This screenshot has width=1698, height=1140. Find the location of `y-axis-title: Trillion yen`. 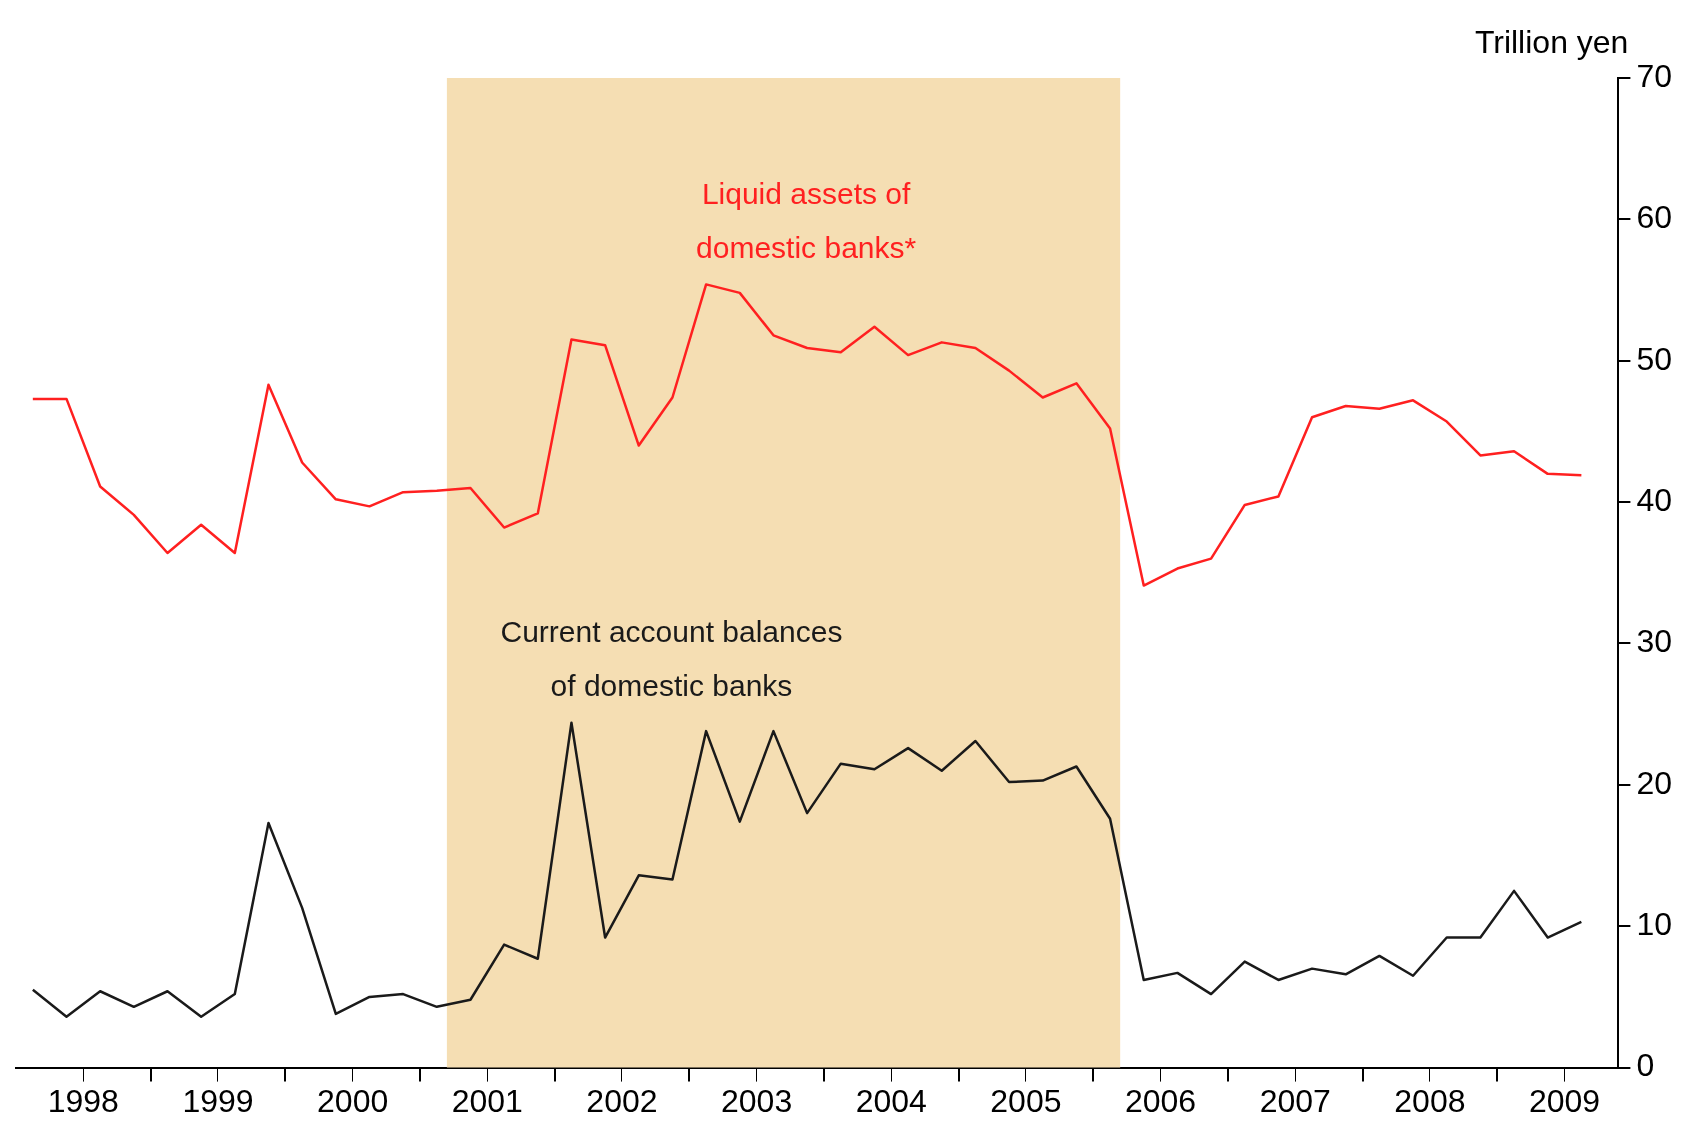

y-axis-title: Trillion yen is located at coordinates (1551, 41).